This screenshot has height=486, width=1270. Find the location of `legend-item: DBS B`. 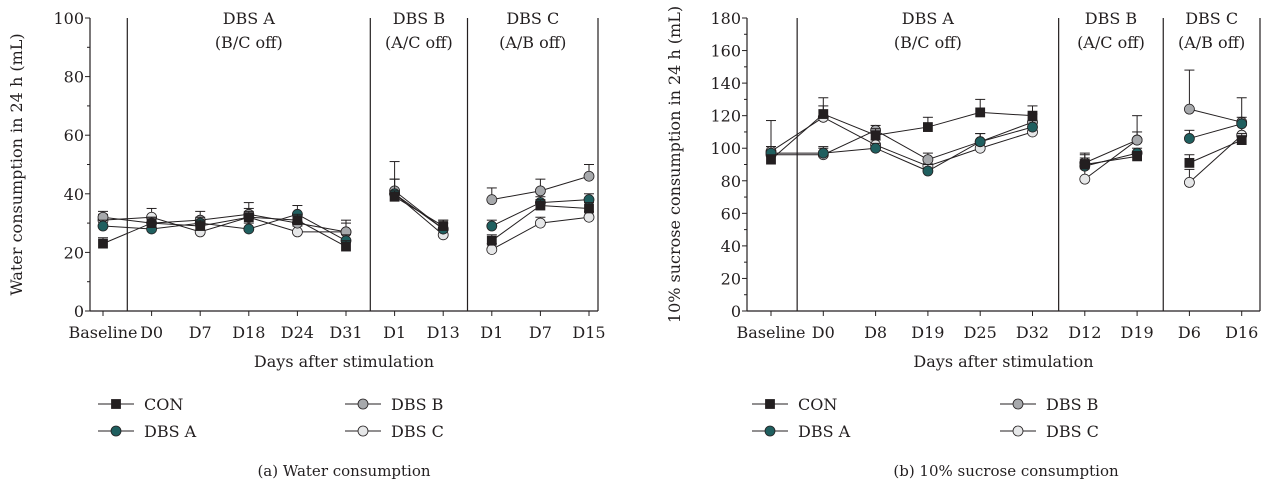

legend-item: DBS B is located at coordinates (394, 404).